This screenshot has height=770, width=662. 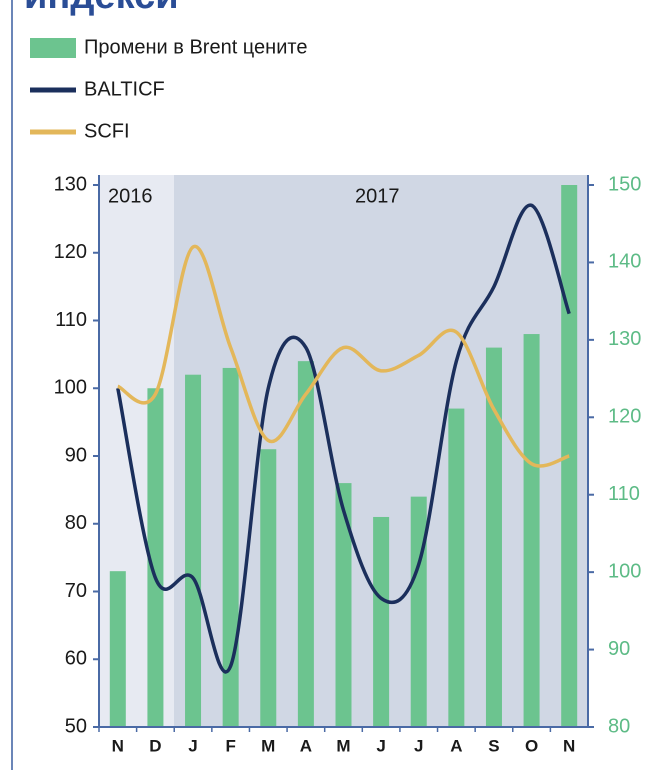 I want to click on x-tick-label: S, so click(x=493, y=745).